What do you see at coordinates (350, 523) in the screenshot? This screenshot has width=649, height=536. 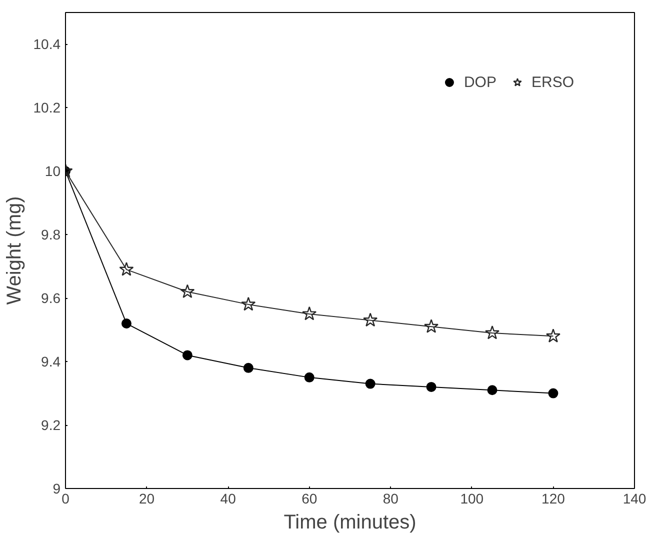 I see `x-axis-title: Time (minutes)` at bounding box center [350, 523].